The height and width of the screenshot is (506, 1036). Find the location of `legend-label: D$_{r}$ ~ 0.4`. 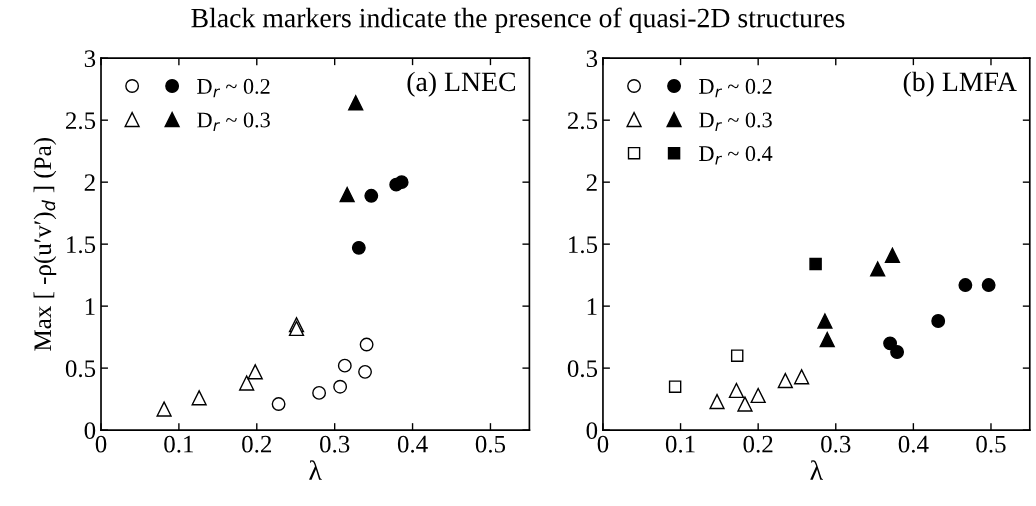

legend-label: D$_{r}$ ~ 0.4 is located at coordinates (736, 155).